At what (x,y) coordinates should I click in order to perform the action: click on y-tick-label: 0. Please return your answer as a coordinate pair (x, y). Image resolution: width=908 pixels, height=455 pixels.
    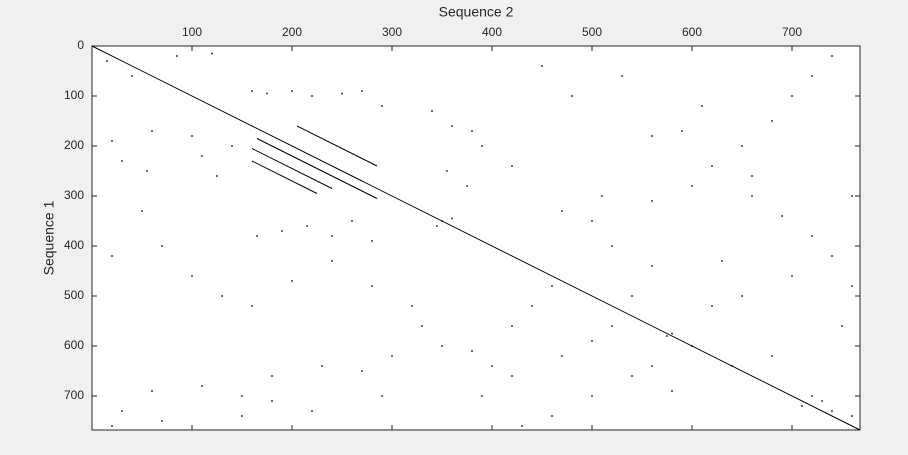
    Looking at the image, I should click on (80, 45).